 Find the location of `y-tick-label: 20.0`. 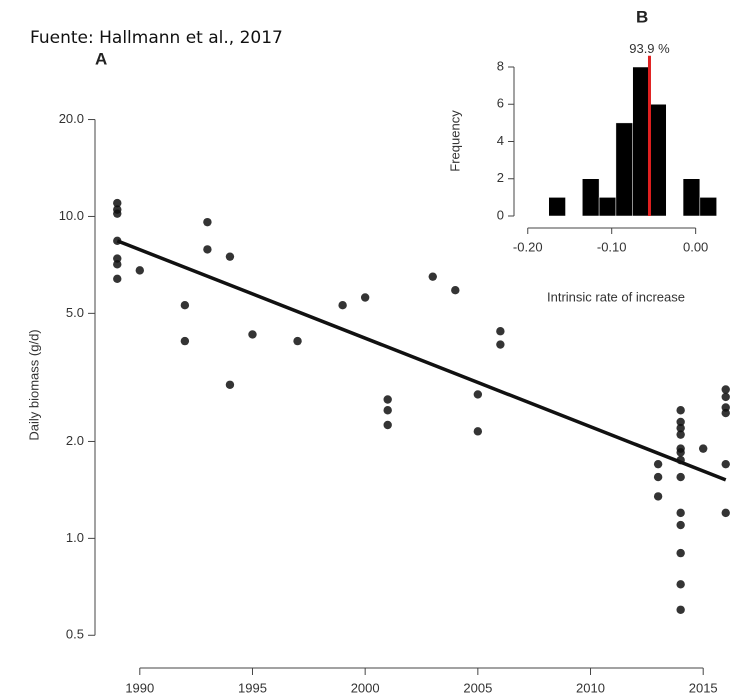

y-tick-label: 20.0 is located at coordinates (71, 118).